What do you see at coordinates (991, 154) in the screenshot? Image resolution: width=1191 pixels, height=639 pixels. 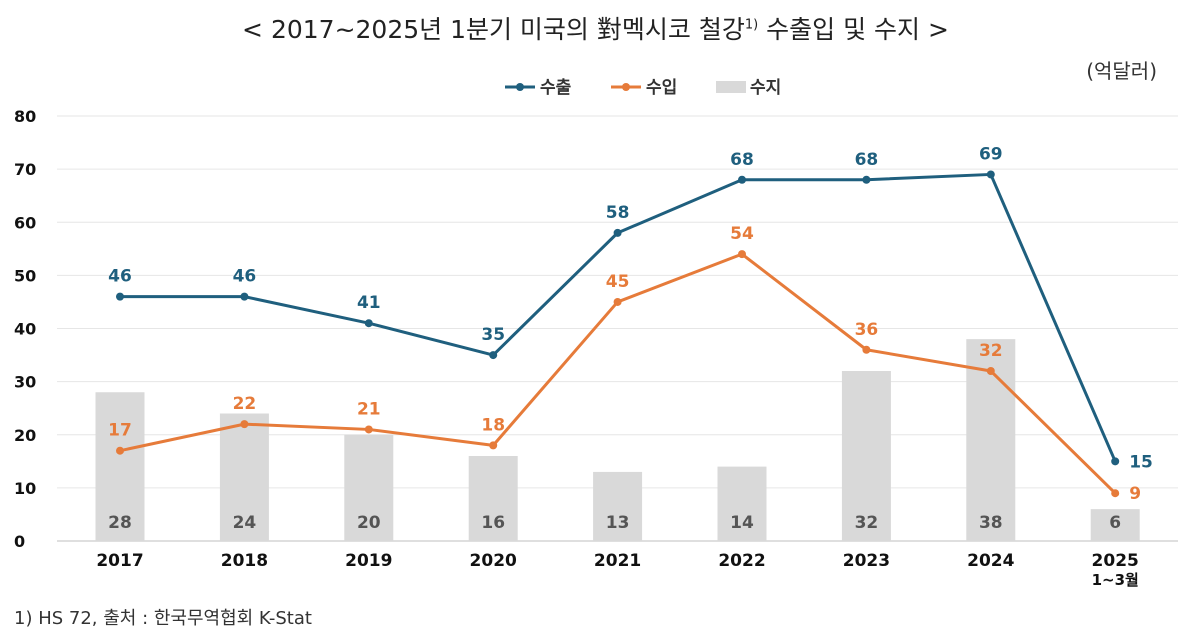 I see `export-value-label: 69` at bounding box center [991, 154].